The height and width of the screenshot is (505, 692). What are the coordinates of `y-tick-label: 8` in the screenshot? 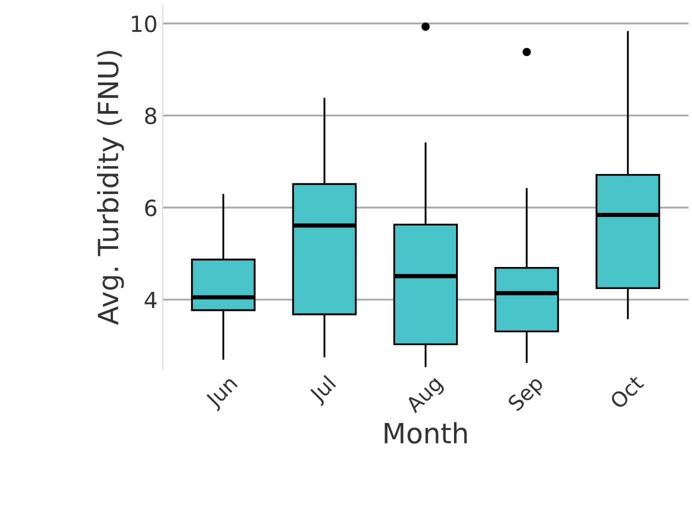 It's located at (150, 115).